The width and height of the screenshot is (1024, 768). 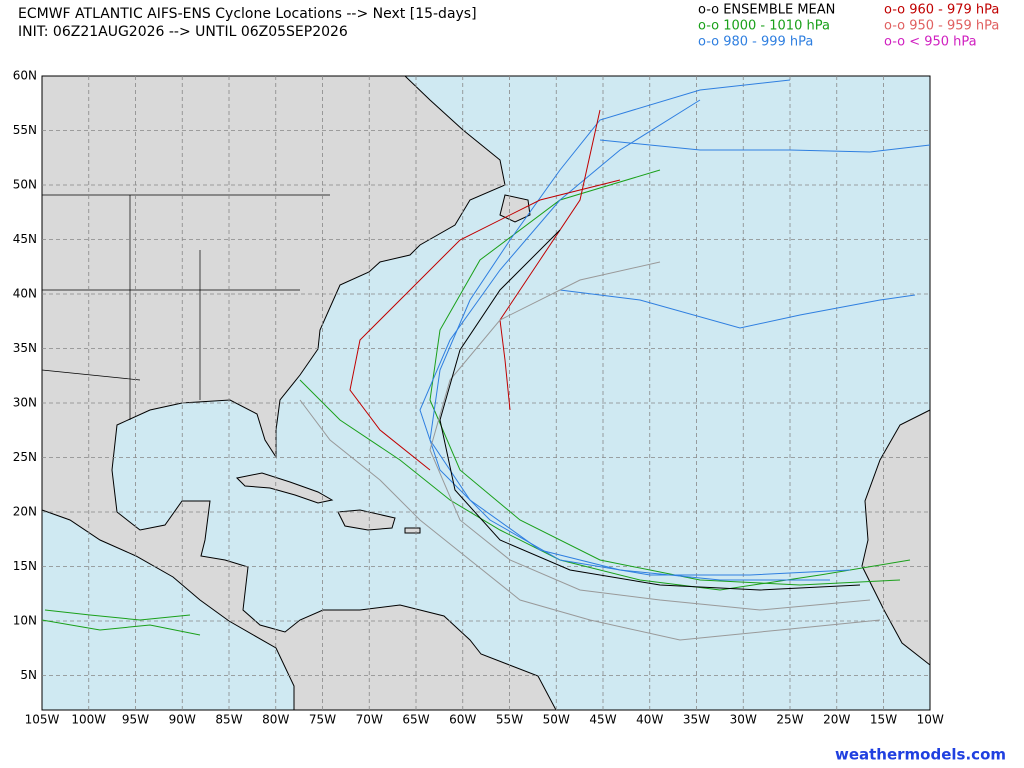 I want to click on lon-label: 105W, so click(x=42, y=720).